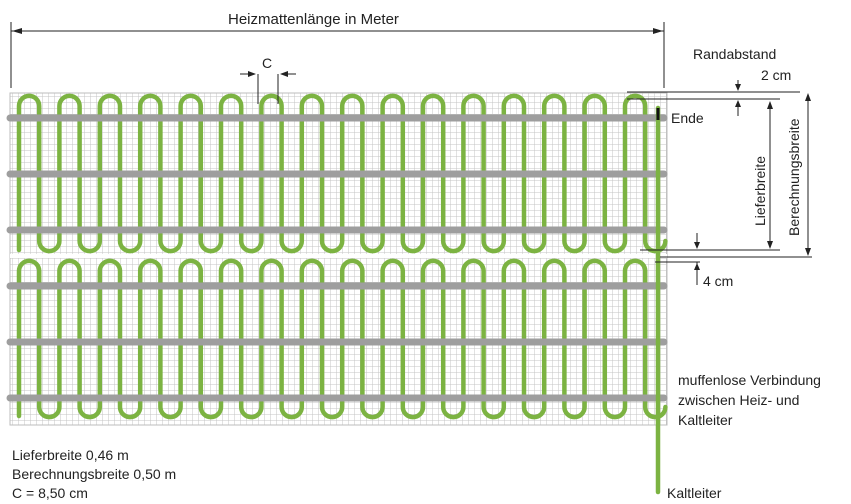 This screenshot has height=504, width=851. I want to click on ende-label: Ende, so click(687, 118).